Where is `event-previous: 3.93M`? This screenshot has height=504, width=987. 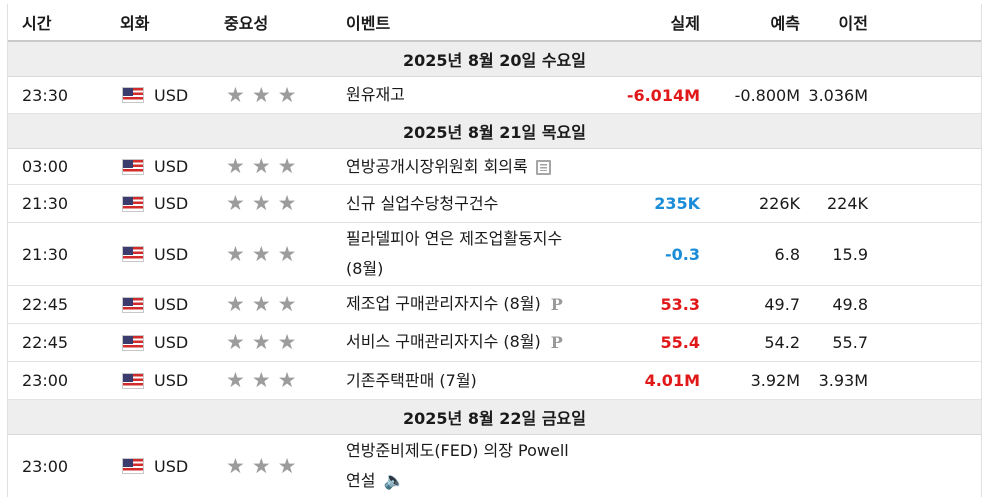
event-previous: 3.93M is located at coordinates (843, 380).